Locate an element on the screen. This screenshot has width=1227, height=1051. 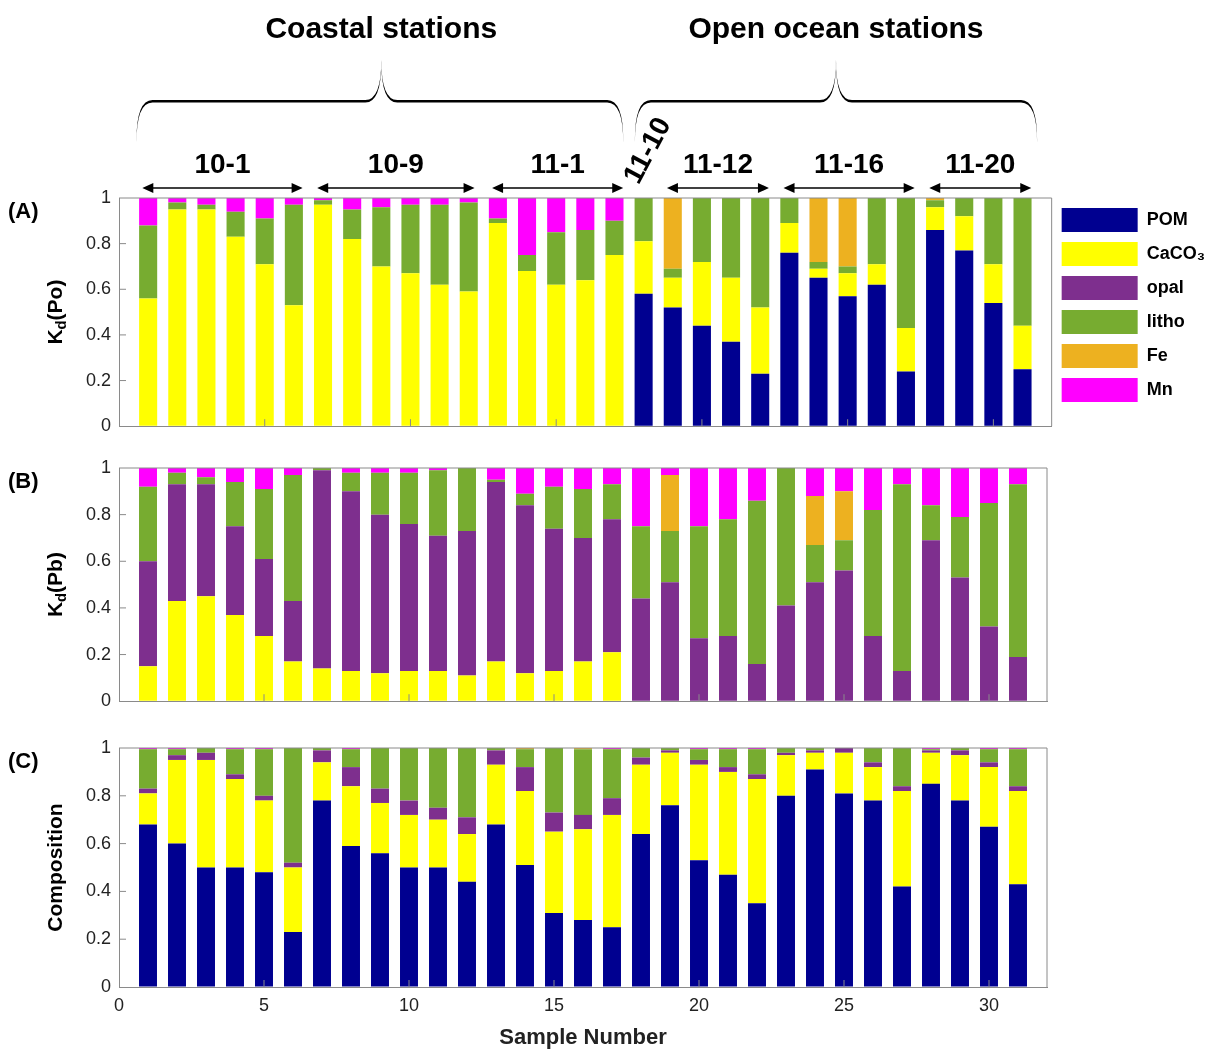
text: 11-10 is located at coordinates (646, 150).